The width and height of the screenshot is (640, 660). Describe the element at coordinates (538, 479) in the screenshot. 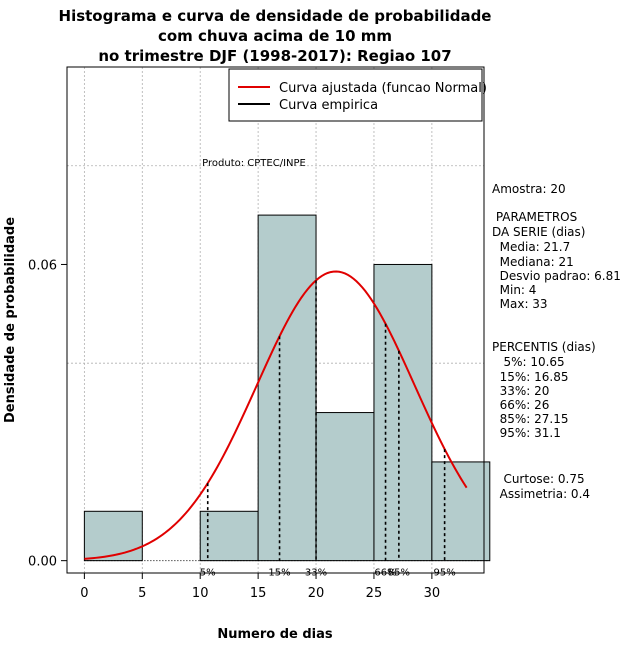

I see `stat-curtose: Curtose: 0.75` at that location.